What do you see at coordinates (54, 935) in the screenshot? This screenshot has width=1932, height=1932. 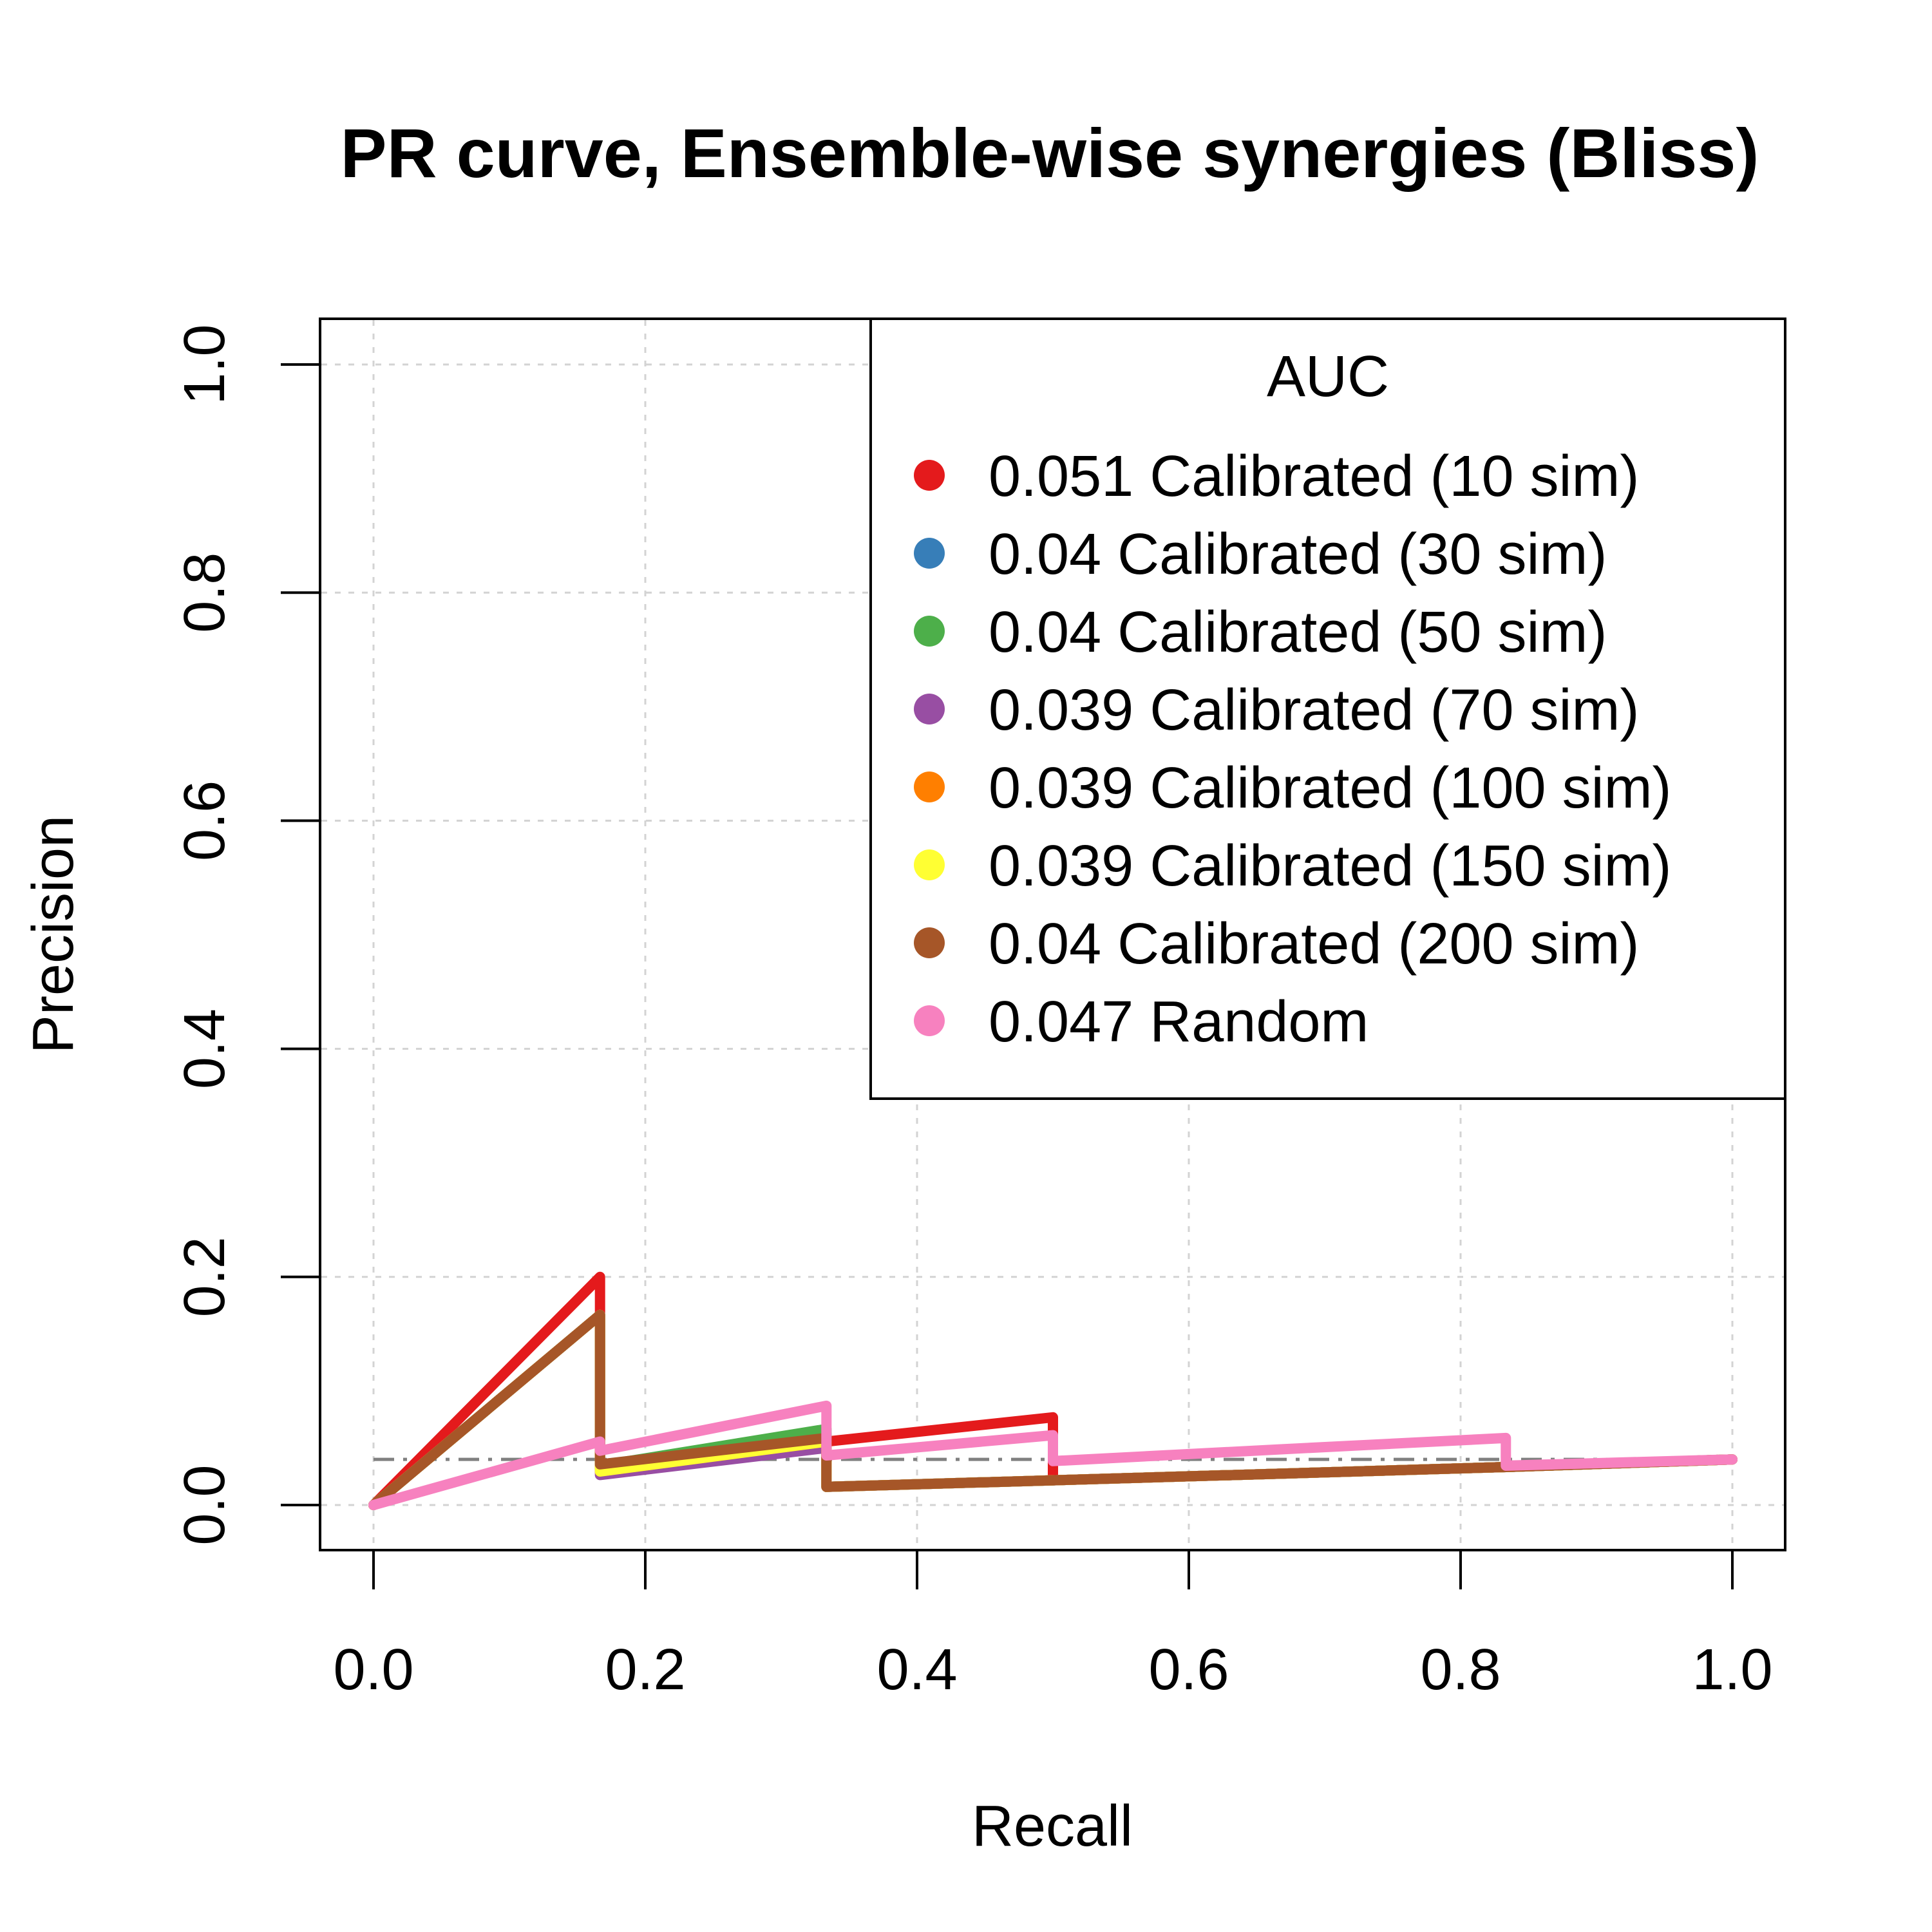 I see `y-axis-title: Precision` at bounding box center [54, 935].